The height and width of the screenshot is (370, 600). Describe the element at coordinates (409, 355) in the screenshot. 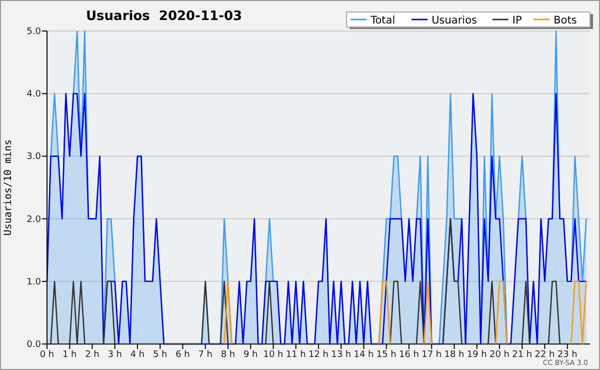

I see `x-tick-label: 16 h` at that location.